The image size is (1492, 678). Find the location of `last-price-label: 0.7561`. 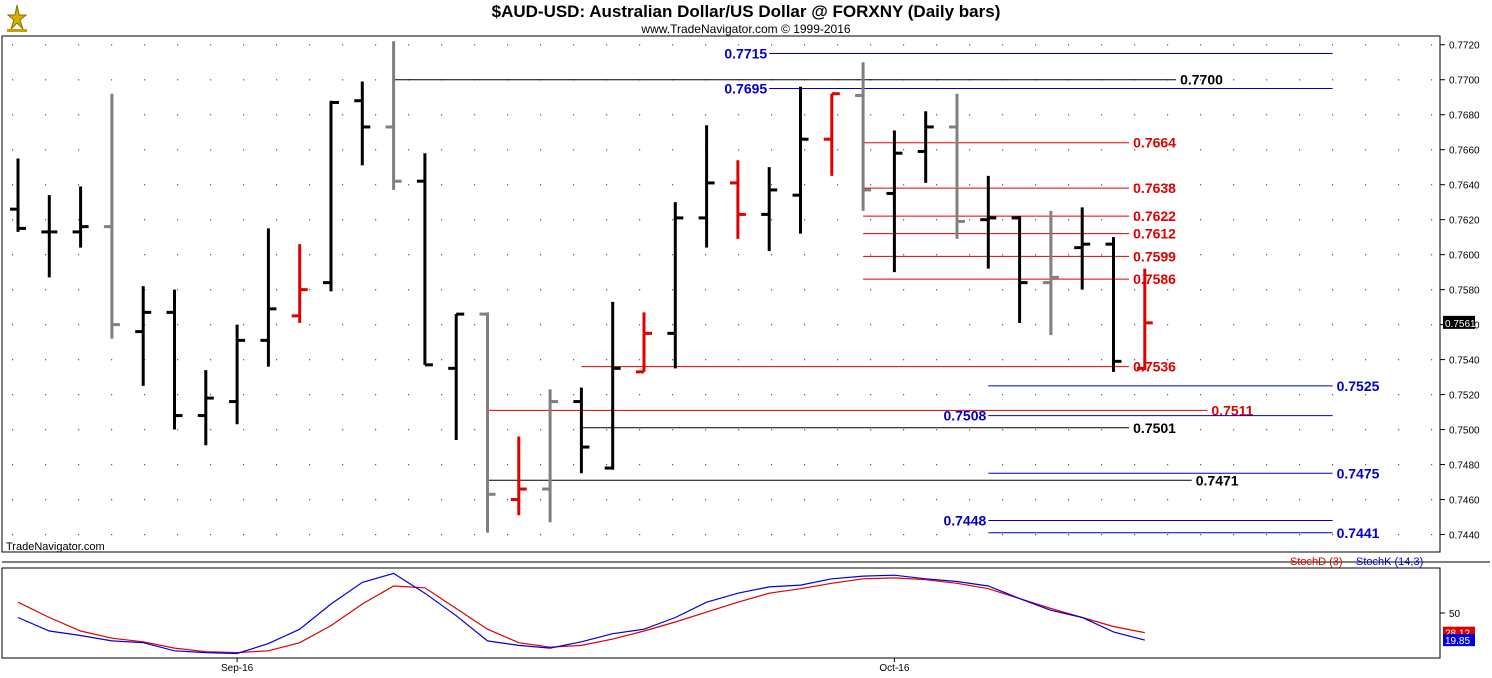

last-price-label: 0.7561 is located at coordinates (1460, 324).